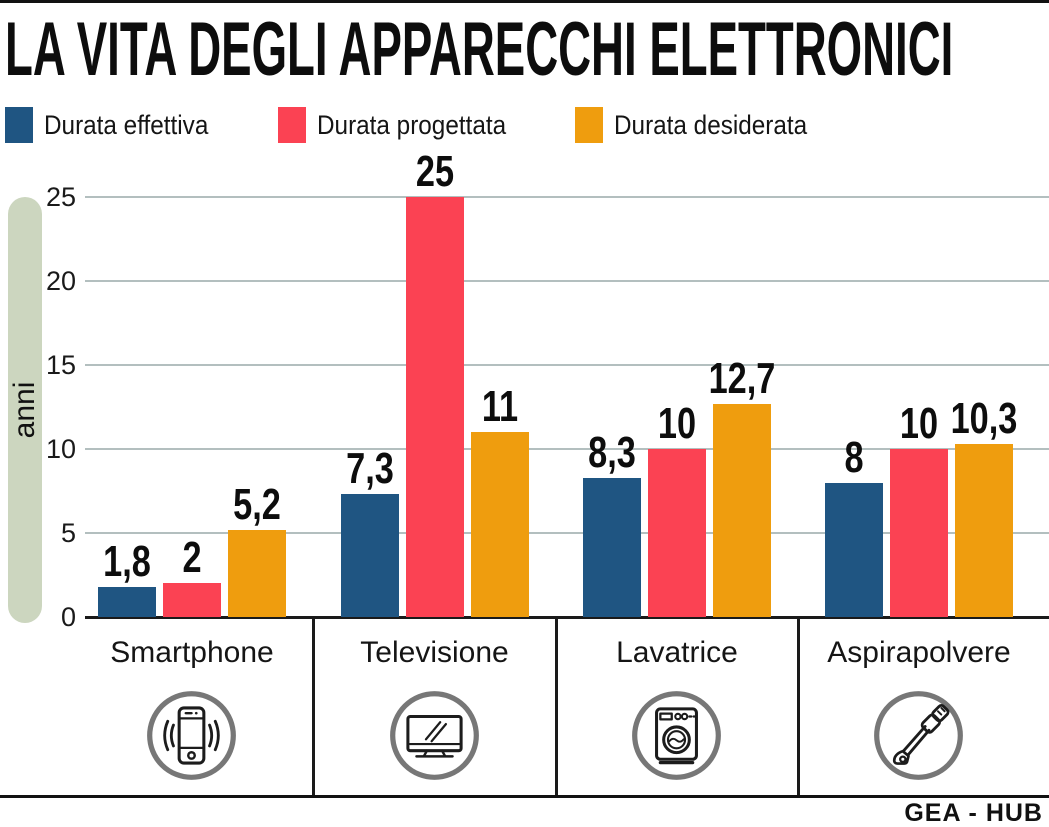 The height and width of the screenshot is (827, 1049). Describe the element at coordinates (25, 410) in the screenshot. I see `y-axis-pill: anni` at that location.